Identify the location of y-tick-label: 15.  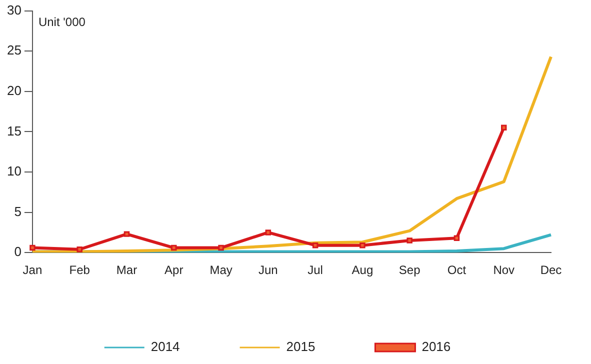
(14, 130).